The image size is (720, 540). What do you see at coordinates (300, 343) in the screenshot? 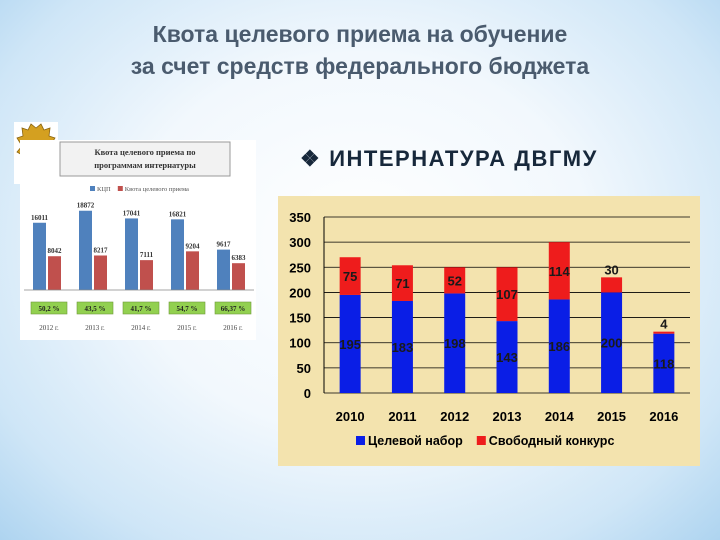
I see `main-y-tick-label: 100` at bounding box center [300, 343].